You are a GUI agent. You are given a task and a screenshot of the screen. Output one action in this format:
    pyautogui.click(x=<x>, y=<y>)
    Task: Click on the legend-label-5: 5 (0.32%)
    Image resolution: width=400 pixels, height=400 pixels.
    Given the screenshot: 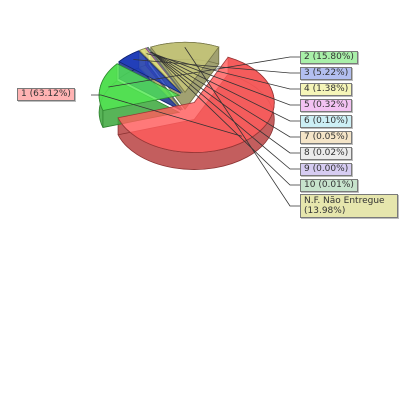 What is the action you would take?
    pyautogui.click(x=326, y=105)
    